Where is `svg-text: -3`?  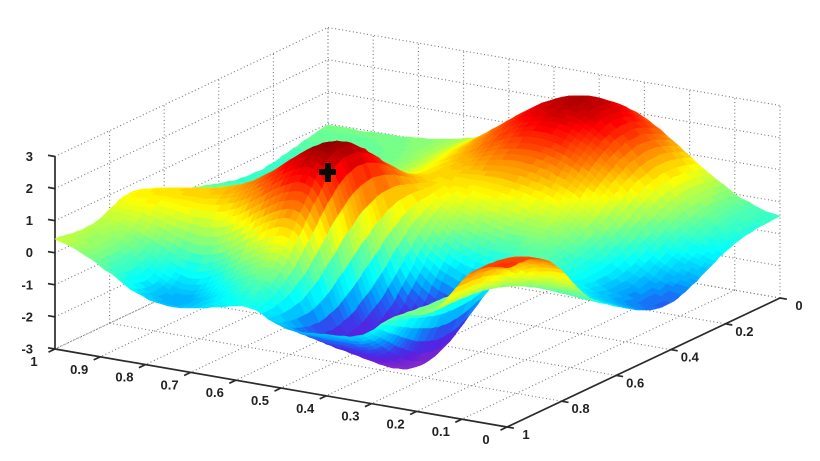
svg-text: -3 is located at coordinates (27, 349).